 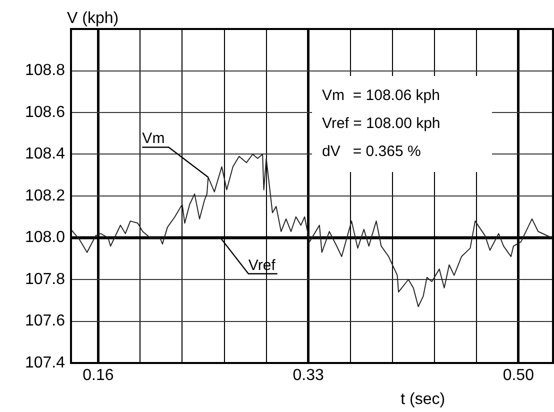 What do you see at coordinates (45, 363) in the screenshot?
I see `y-tick-label: 107.4` at bounding box center [45, 363].